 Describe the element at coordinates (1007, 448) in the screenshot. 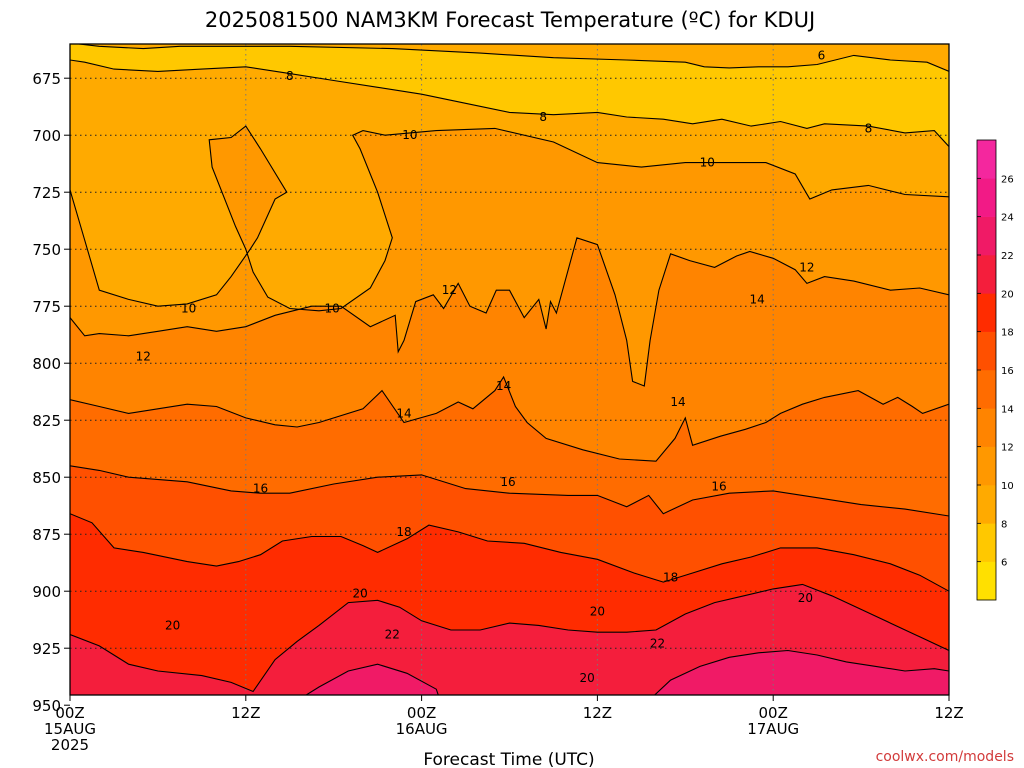

I see `colorbar-label-12: 12` at that location.